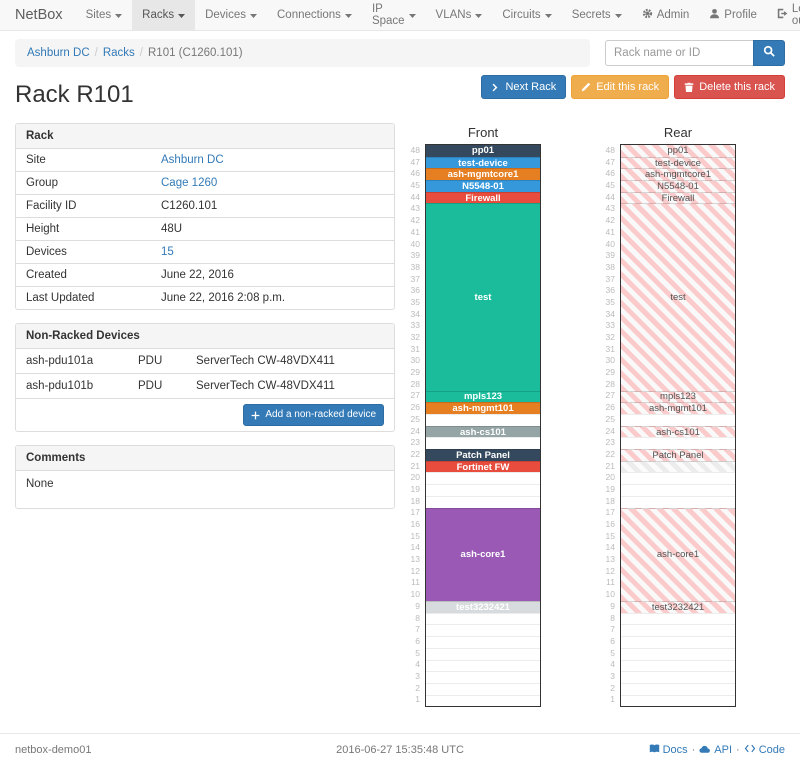 The image size is (800, 766). I want to click on table-row: ash-pdu101b PDU ServerTech CW-48VDX411, so click(205, 385).